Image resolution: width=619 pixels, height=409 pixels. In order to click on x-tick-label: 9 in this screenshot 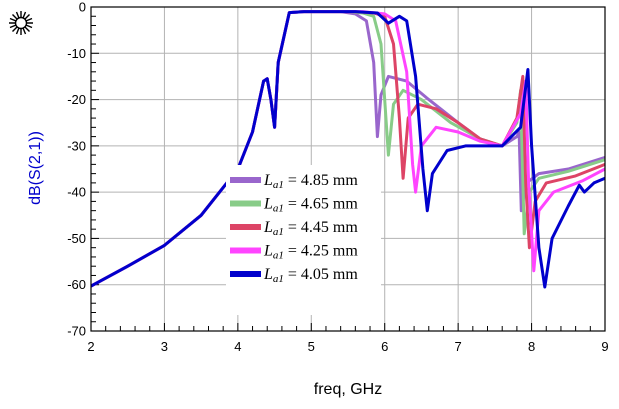, I will do `click(604, 346)`.